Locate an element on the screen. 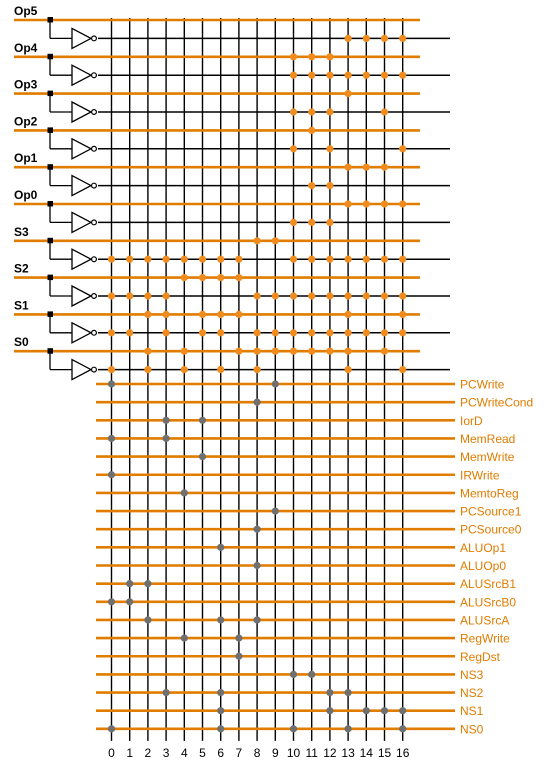 The height and width of the screenshot is (763, 550). inverter-bubble-s3 is located at coordinates (93, 259).